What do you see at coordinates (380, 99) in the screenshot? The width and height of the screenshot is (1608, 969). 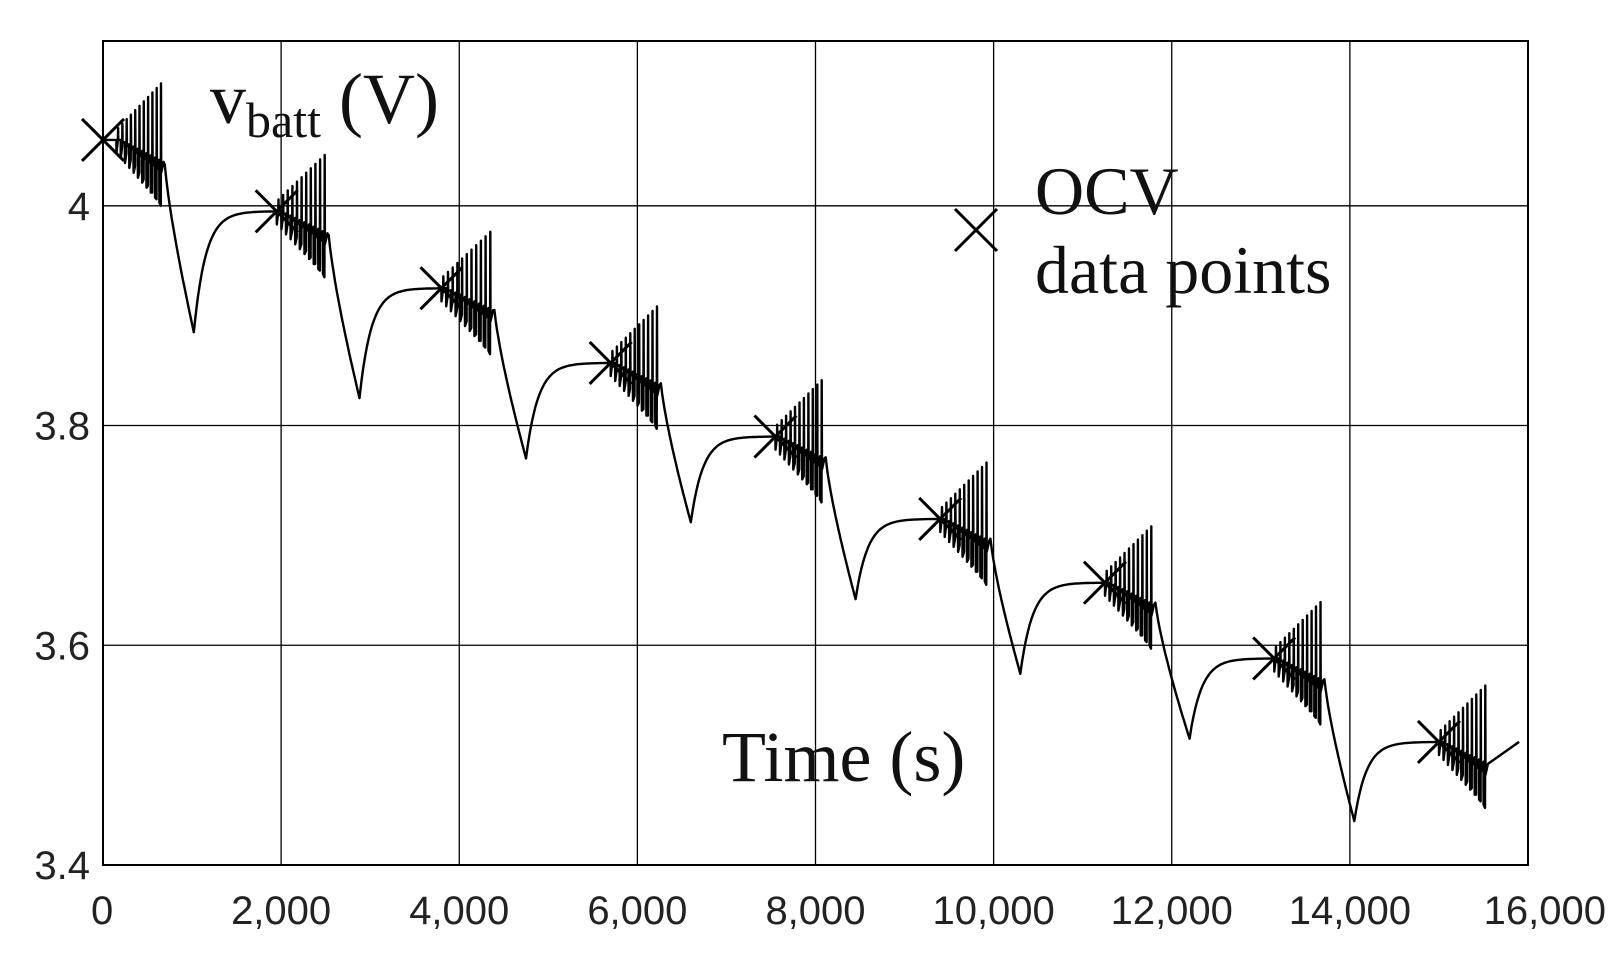 I see `y-axis-label-unit: (V)` at bounding box center [380, 99].